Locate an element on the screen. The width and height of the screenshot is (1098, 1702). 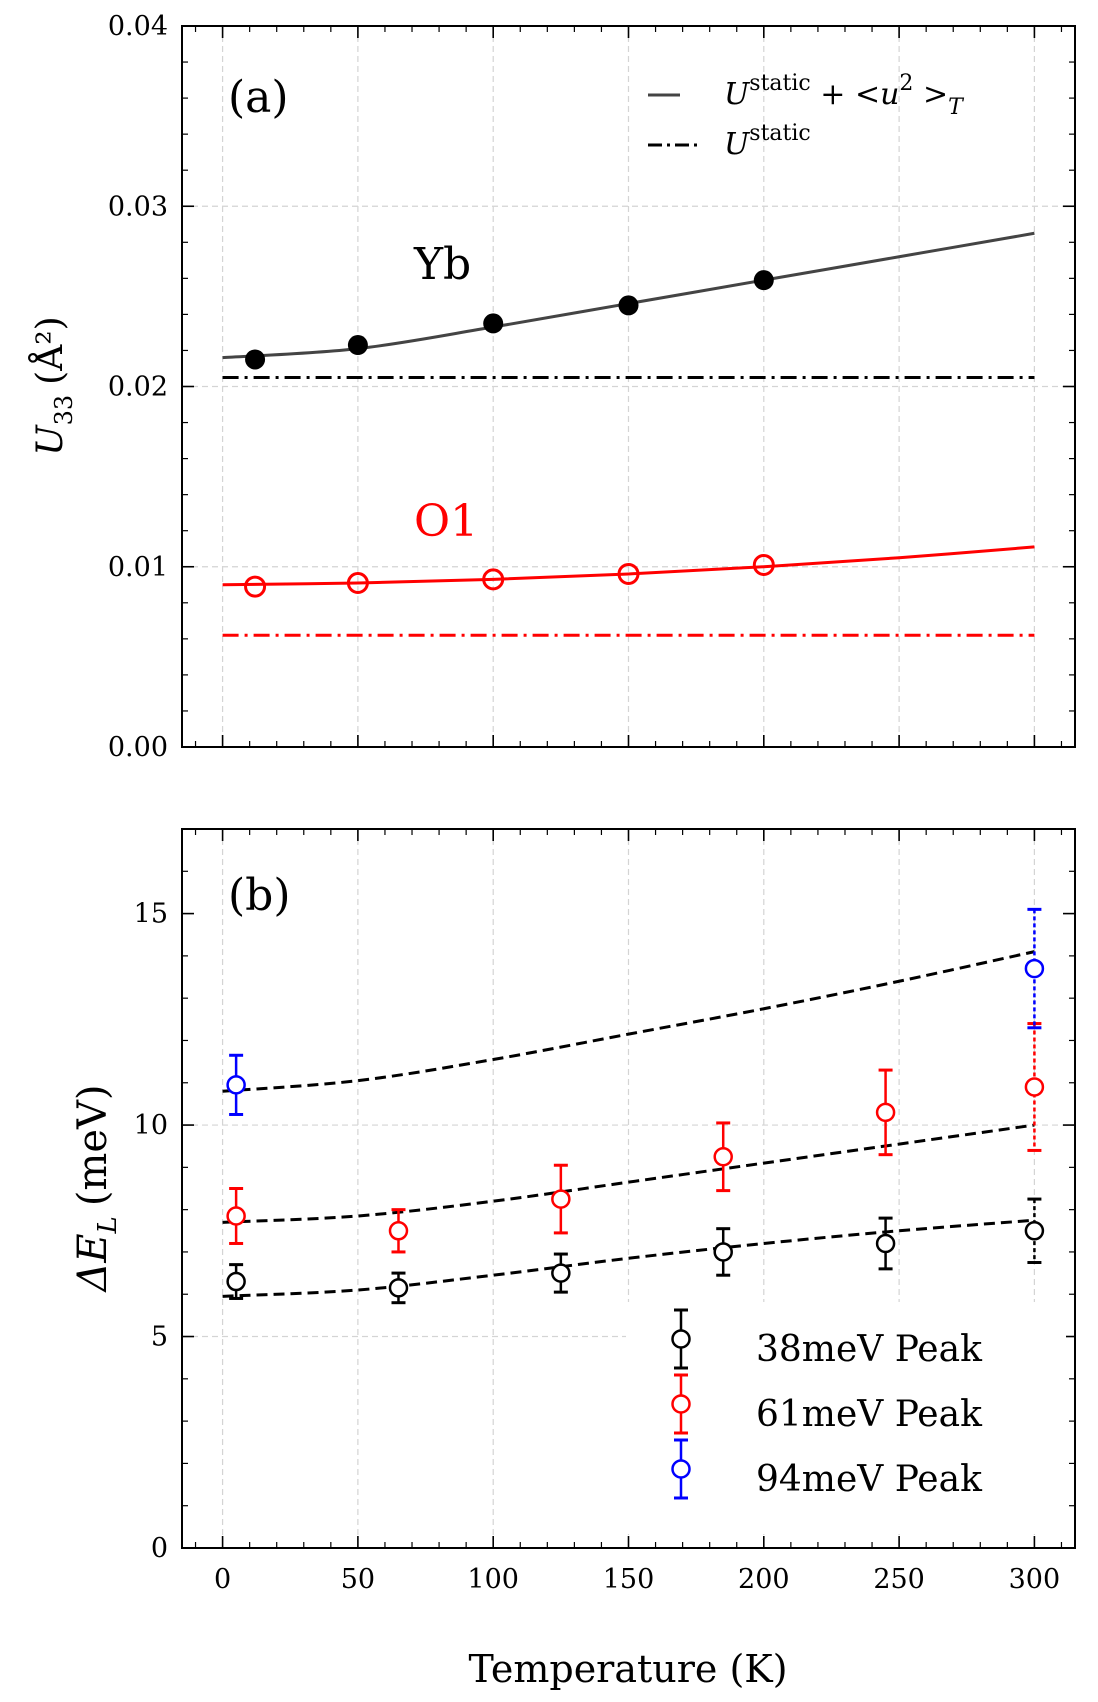
legend-61mev-label: 61meV Peak is located at coordinates (869, 1414).